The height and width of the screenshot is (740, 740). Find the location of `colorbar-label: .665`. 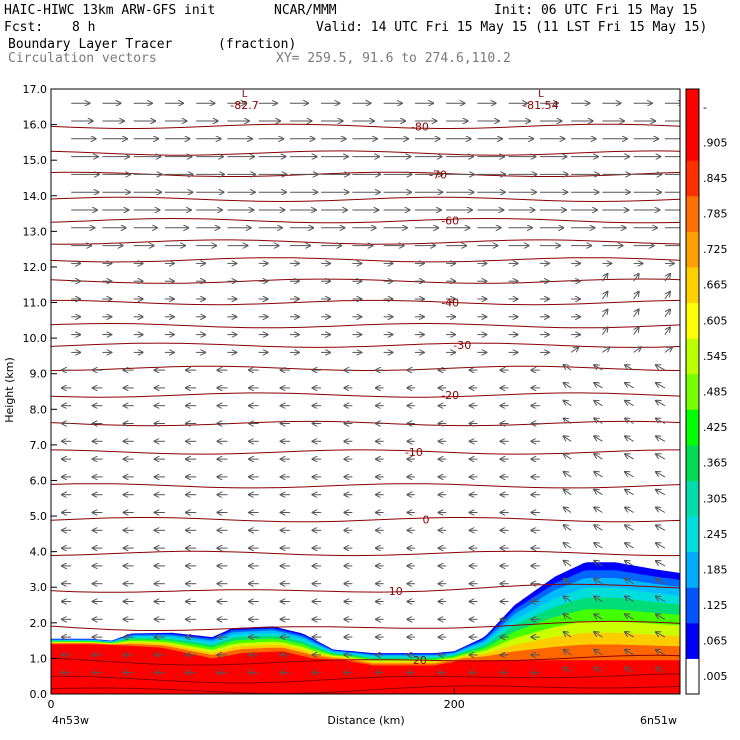

colorbar-label: .665 is located at coordinates (715, 285).